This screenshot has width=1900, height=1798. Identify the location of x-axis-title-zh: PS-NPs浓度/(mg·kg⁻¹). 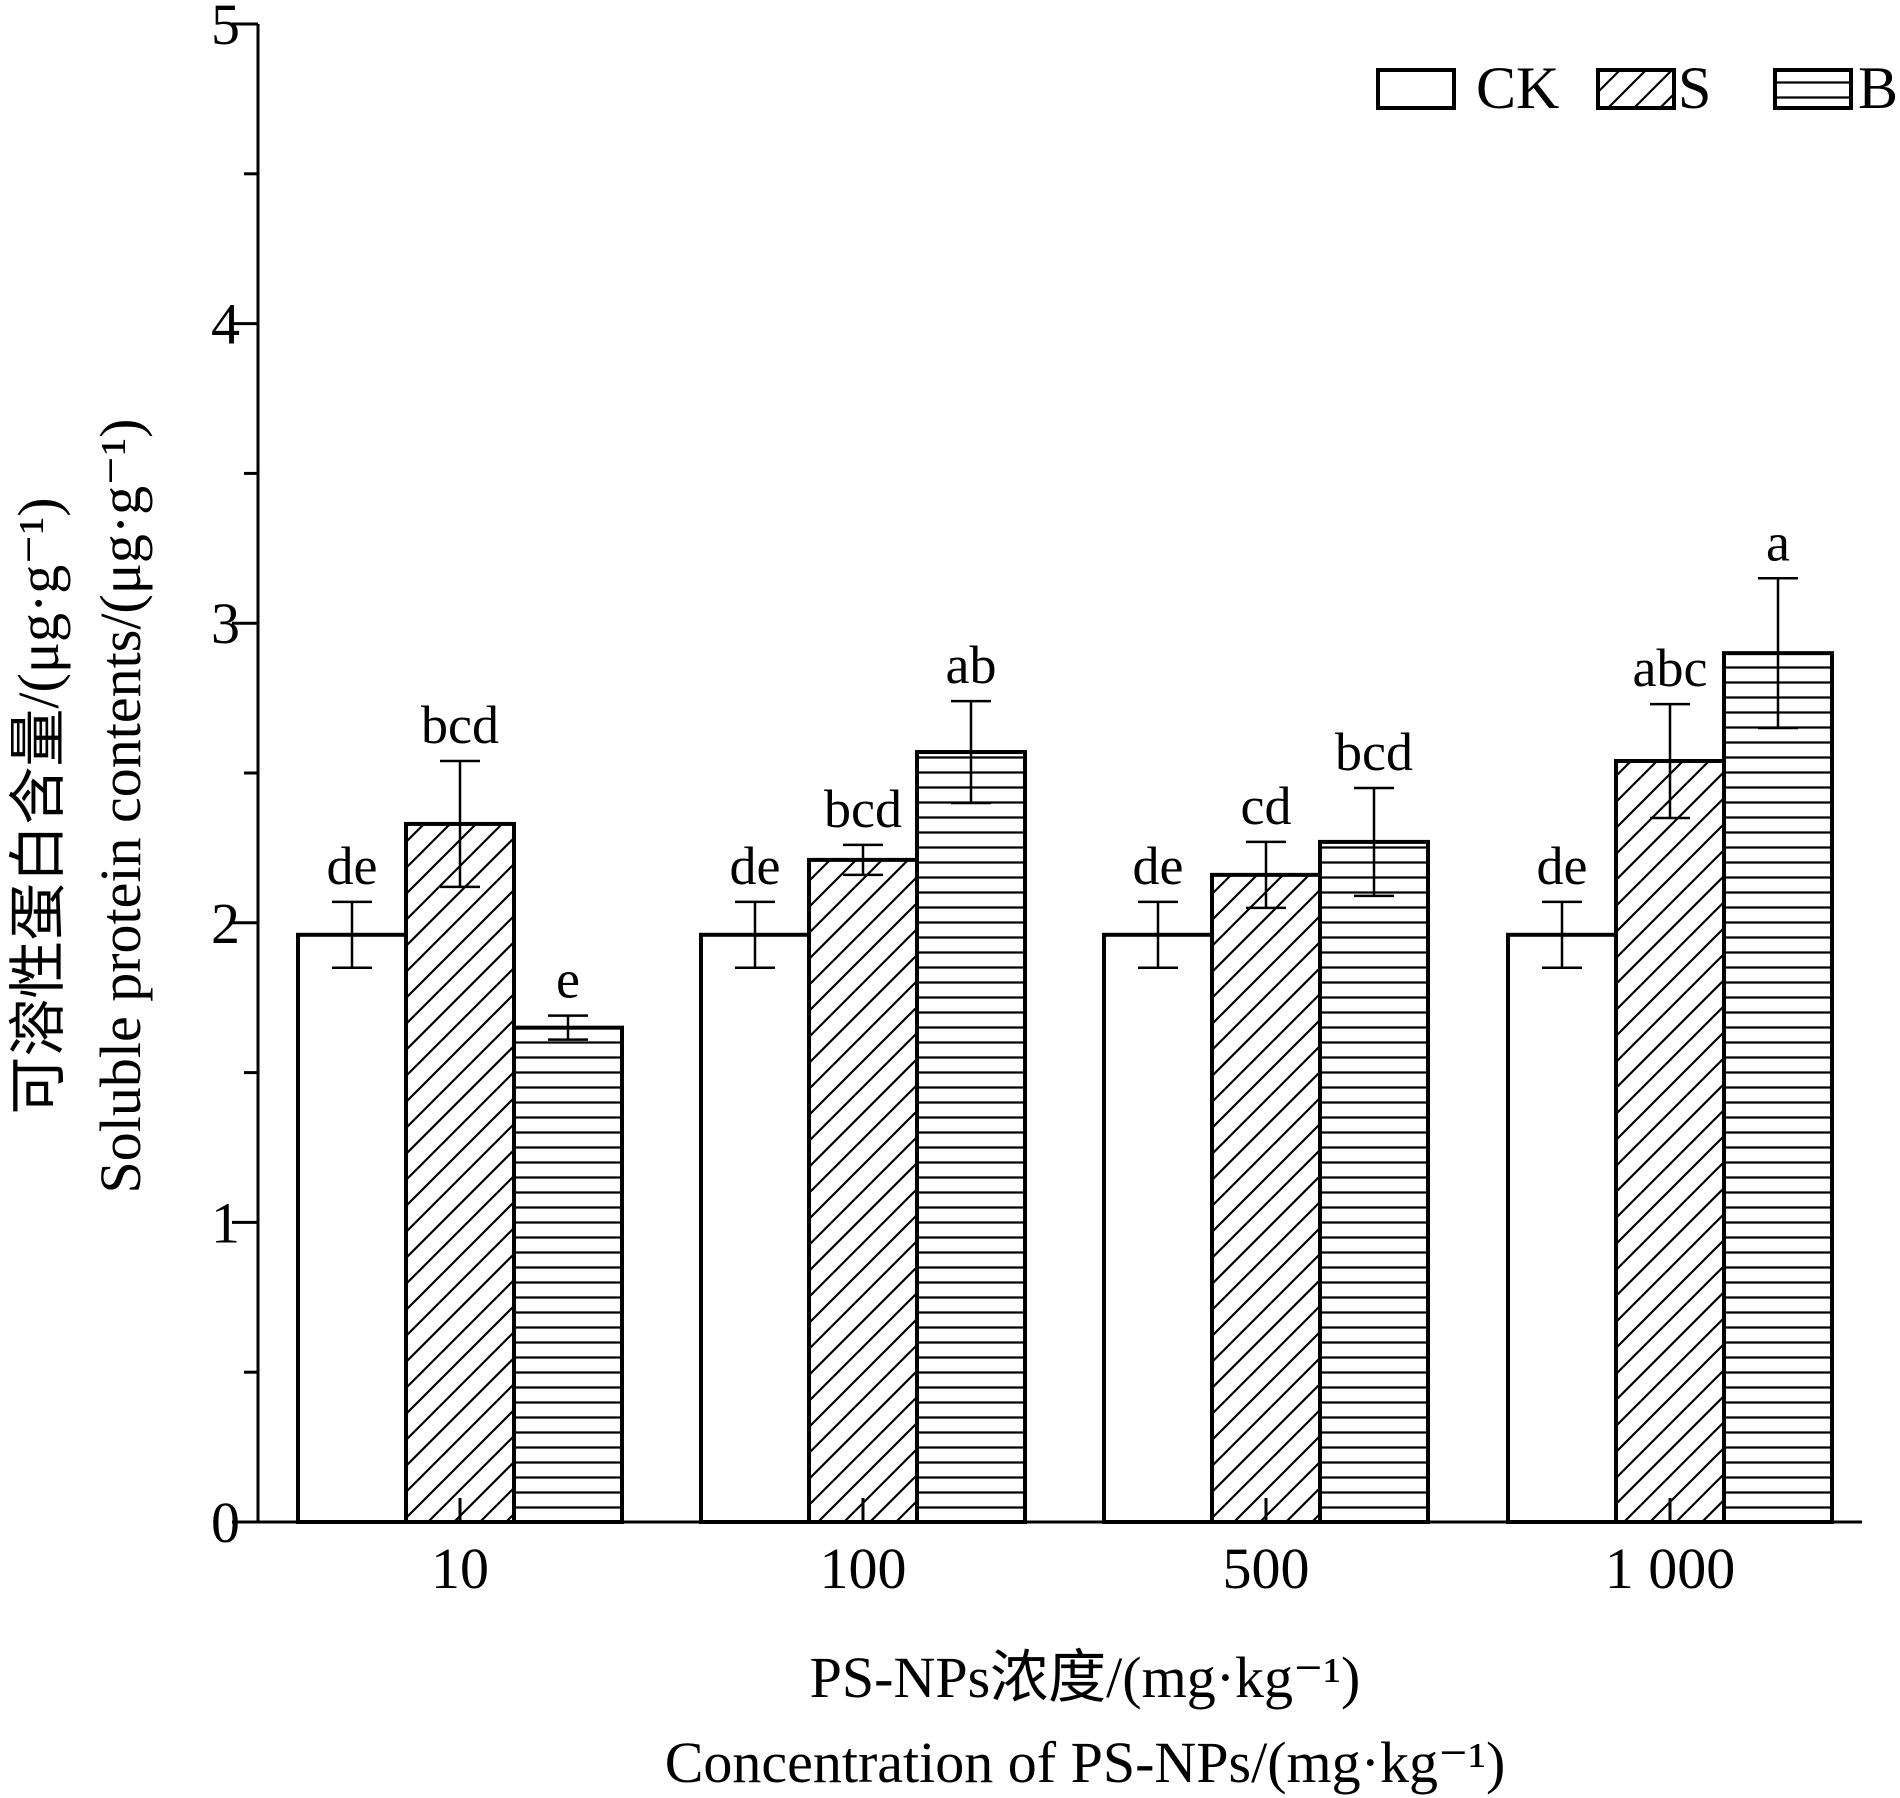
(1085, 1677).